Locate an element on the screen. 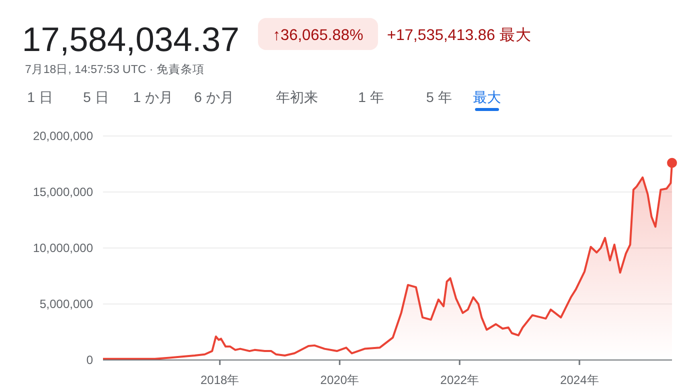 This screenshot has height=387, width=696. x-tick-label: 2018年 is located at coordinates (220, 380).